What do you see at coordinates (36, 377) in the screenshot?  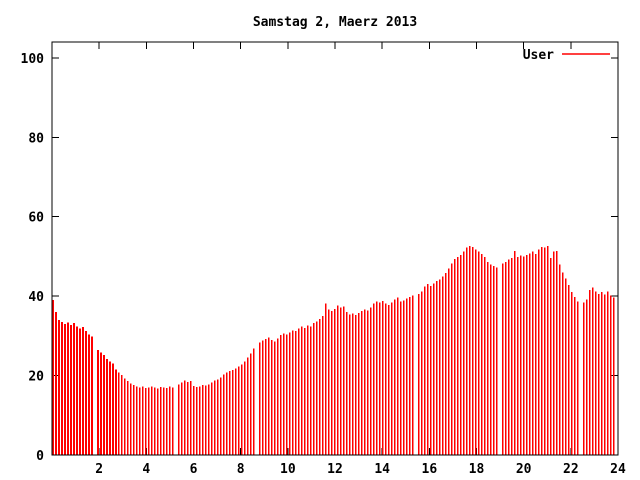 I see `y-tick-label: 20` at bounding box center [36, 377].